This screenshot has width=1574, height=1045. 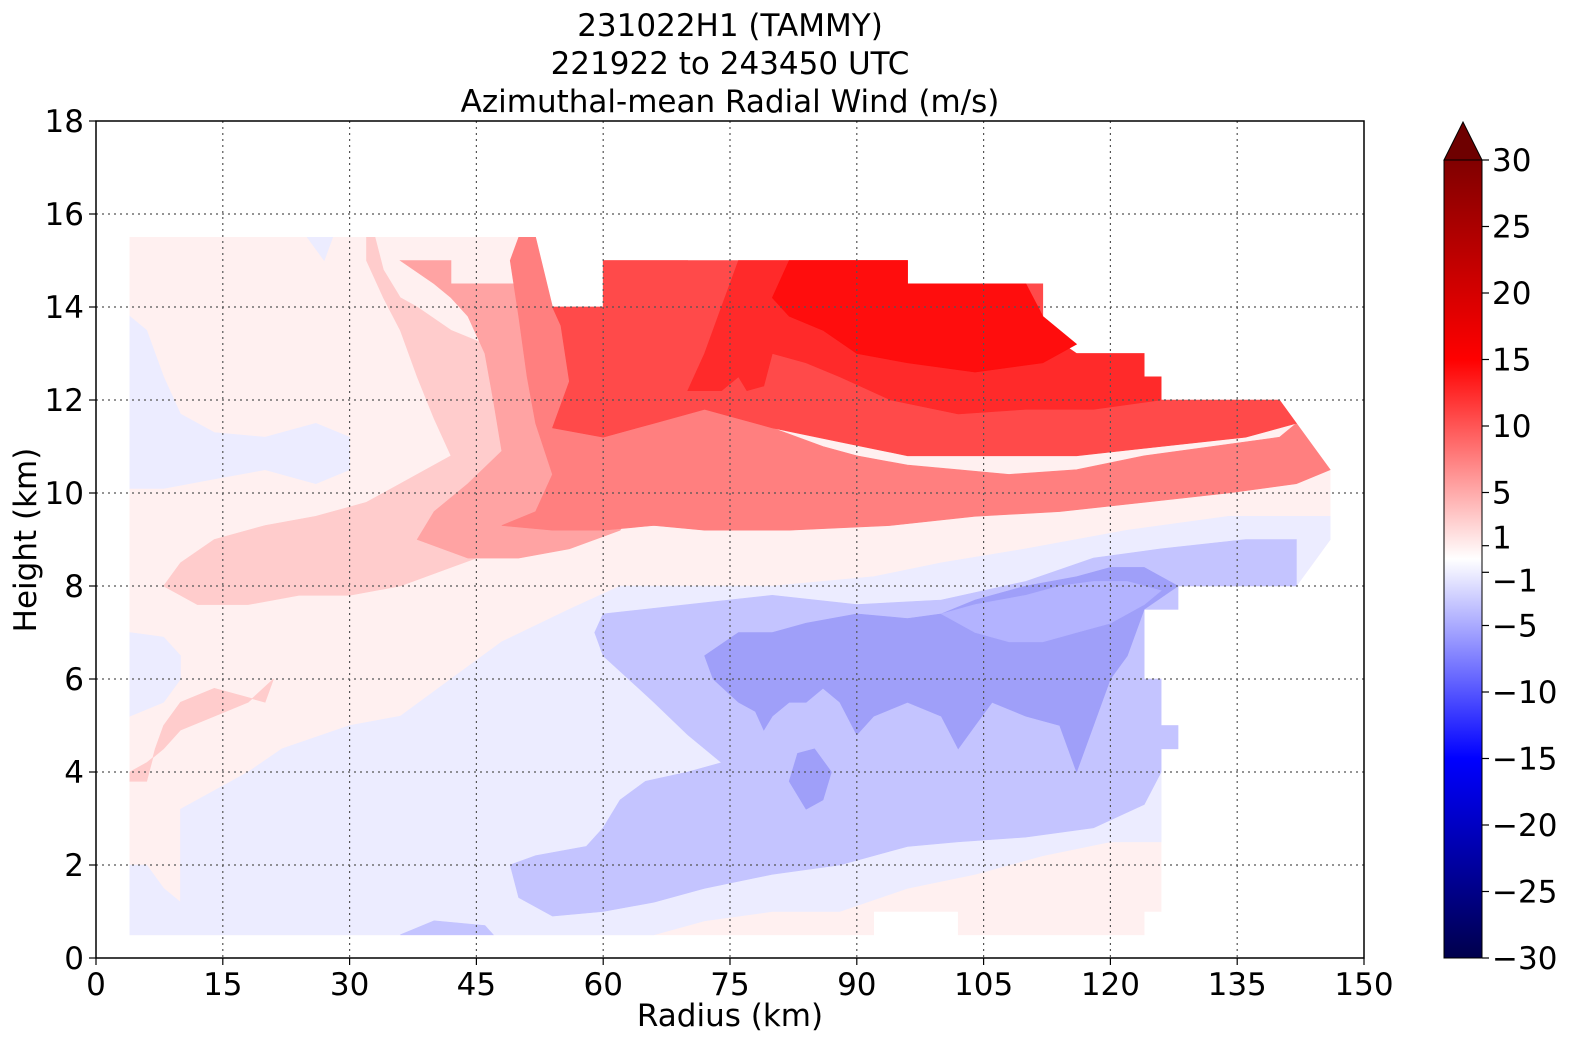 What do you see at coordinates (1524, 693) in the screenshot?
I see `colorbar-tick-label: −10` at bounding box center [1524, 693].